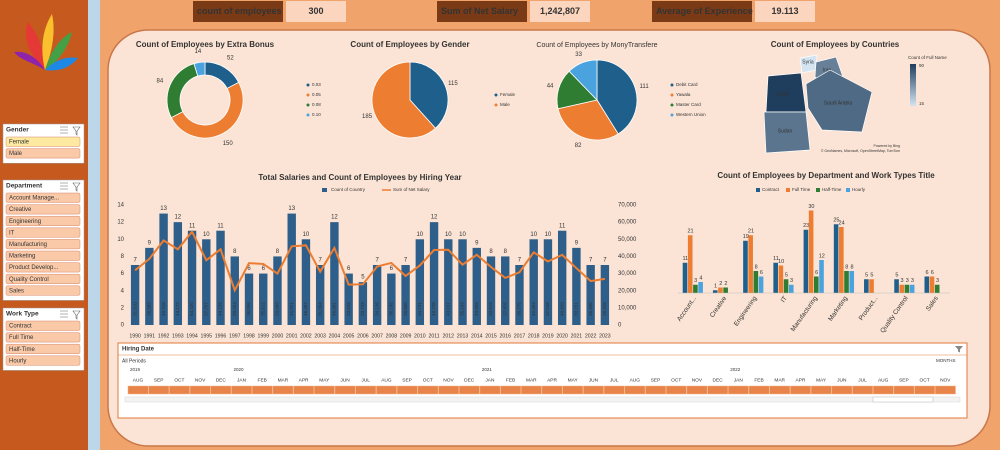 The width and height of the screenshot is (1000, 450). I want to click on y2-tick-label: 60,000, so click(627, 223).